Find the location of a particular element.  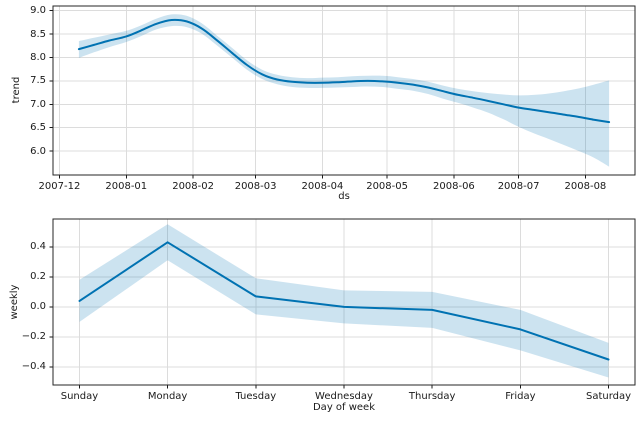

trend-xtick-label: 2008-08 is located at coordinates (585, 186).